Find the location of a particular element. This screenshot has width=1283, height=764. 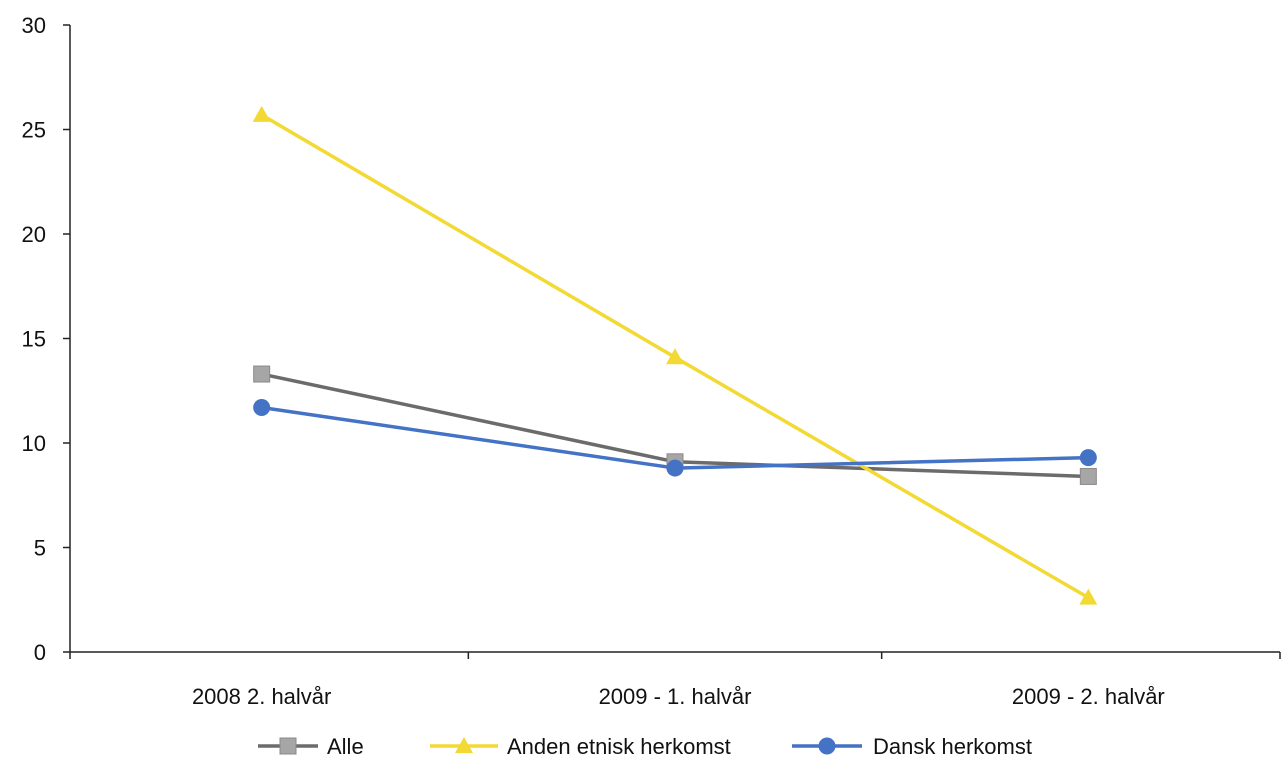

y-tick-label: 10 is located at coordinates (34, 443).